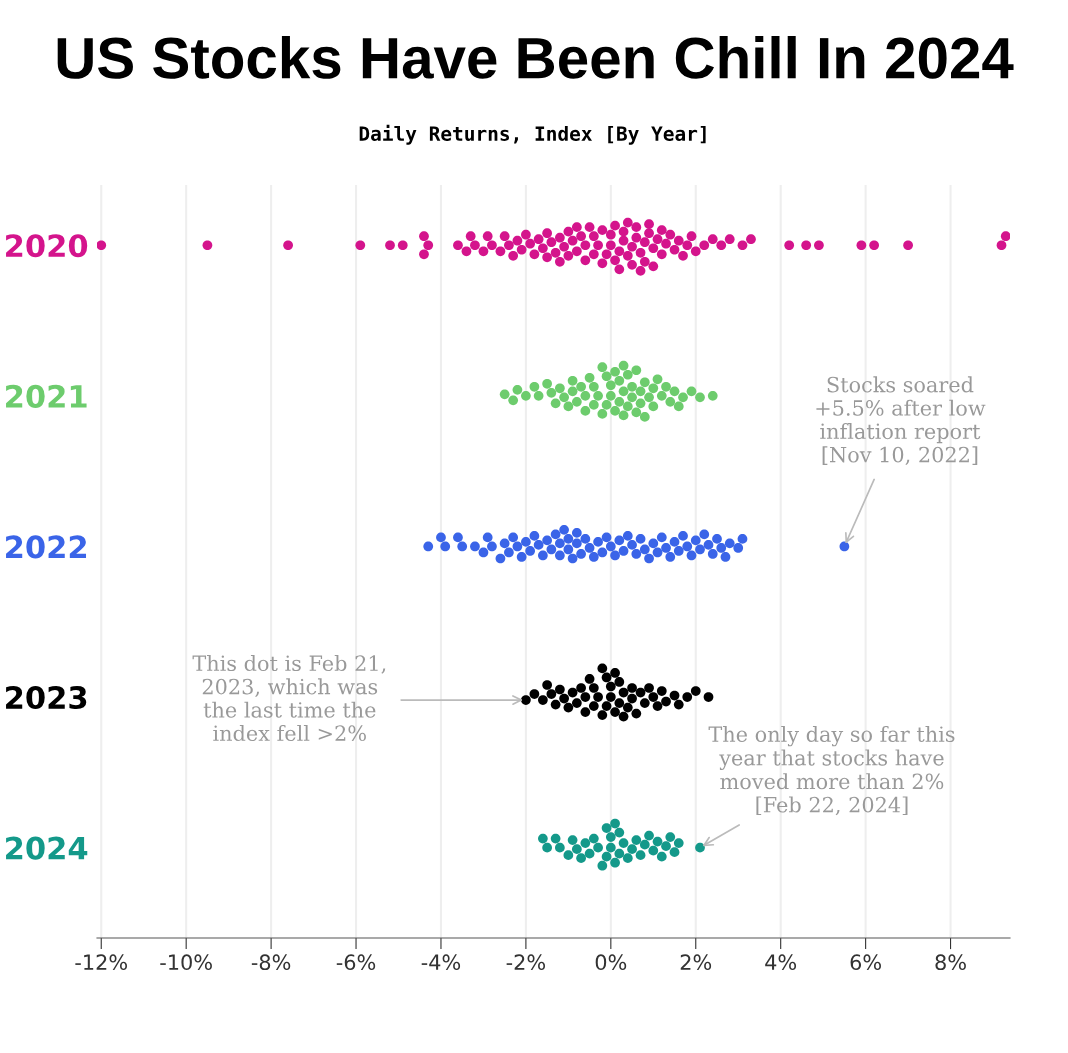 This screenshot has height=1053, width=1068. What do you see at coordinates (101, 962) in the screenshot?
I see `x-tick-label: -12%` at bounding box center [101, 962].